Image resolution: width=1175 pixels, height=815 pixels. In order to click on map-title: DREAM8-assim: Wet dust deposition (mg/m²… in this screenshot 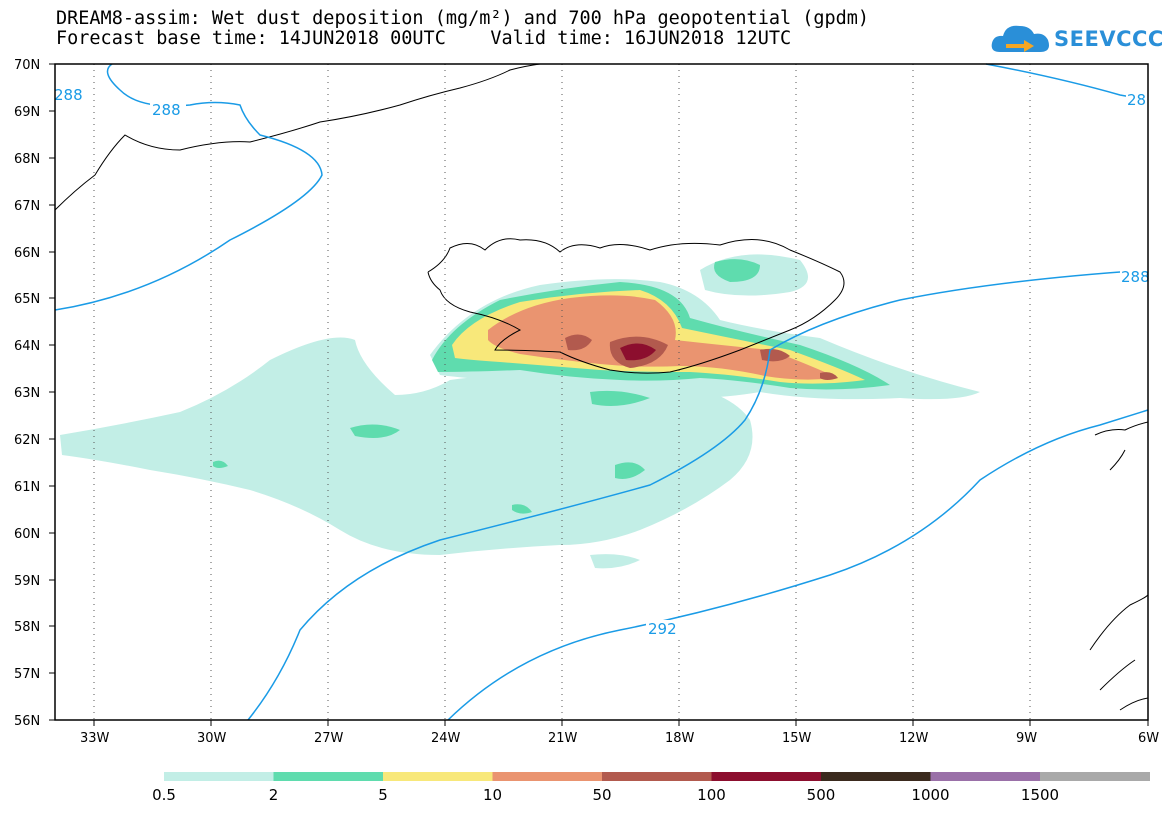, I will do `click(463, 18)`.